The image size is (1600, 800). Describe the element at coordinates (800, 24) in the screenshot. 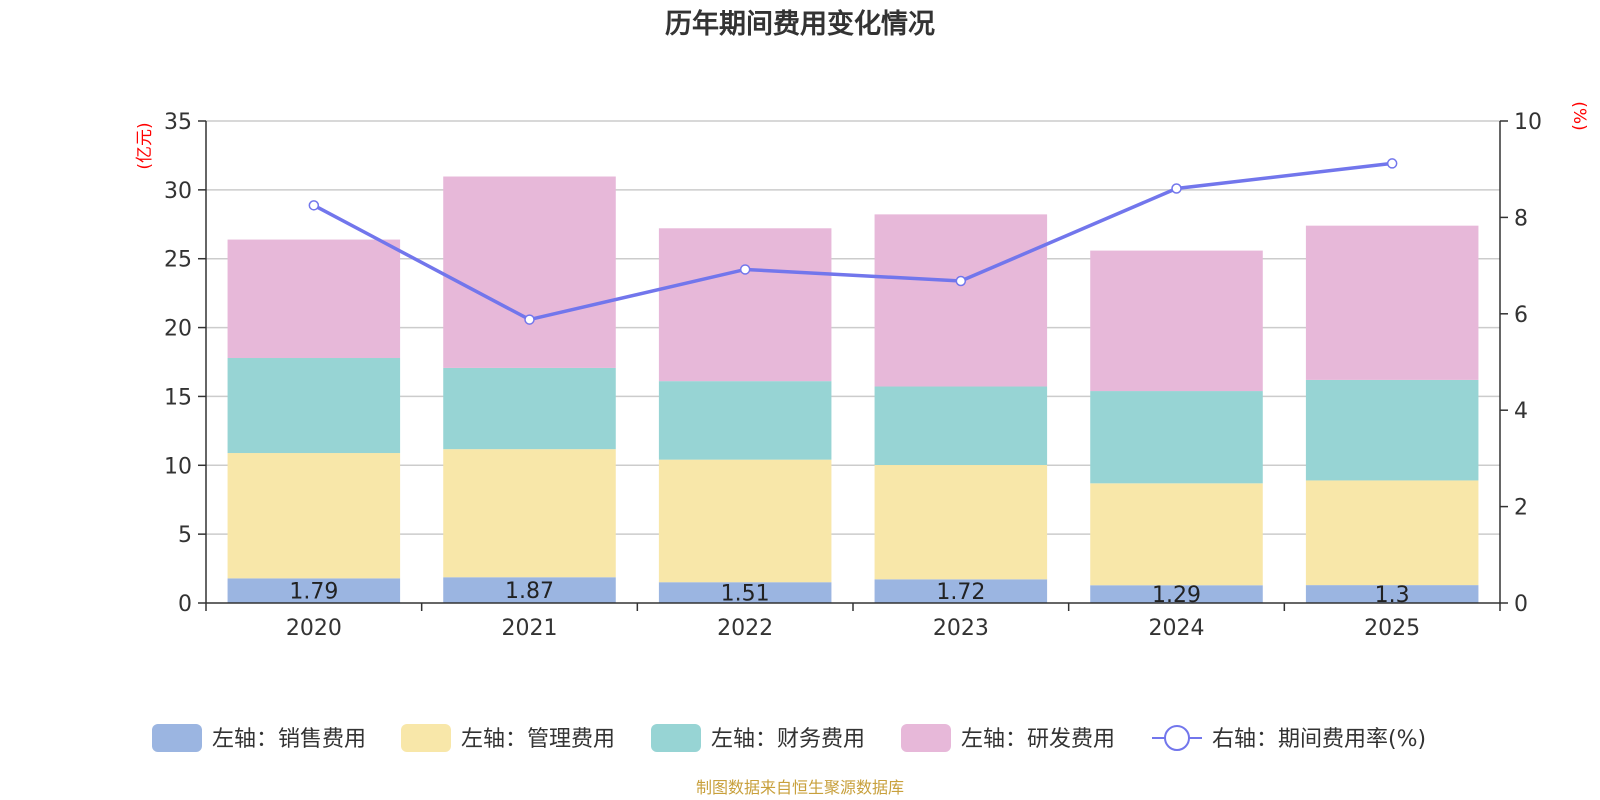

I see `chart-title: 历年期间费用变化情况` at that location.